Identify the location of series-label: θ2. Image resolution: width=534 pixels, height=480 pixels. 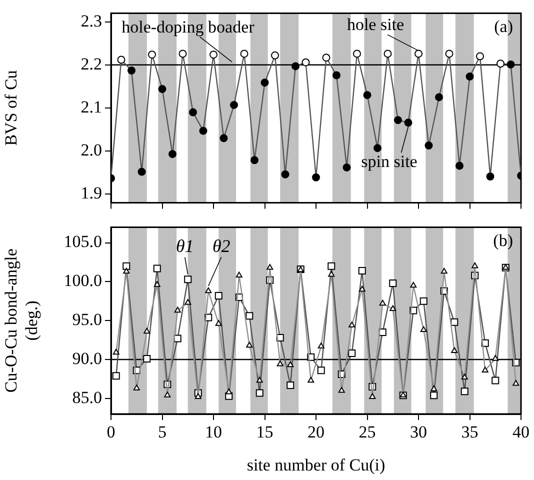
(221, 246).